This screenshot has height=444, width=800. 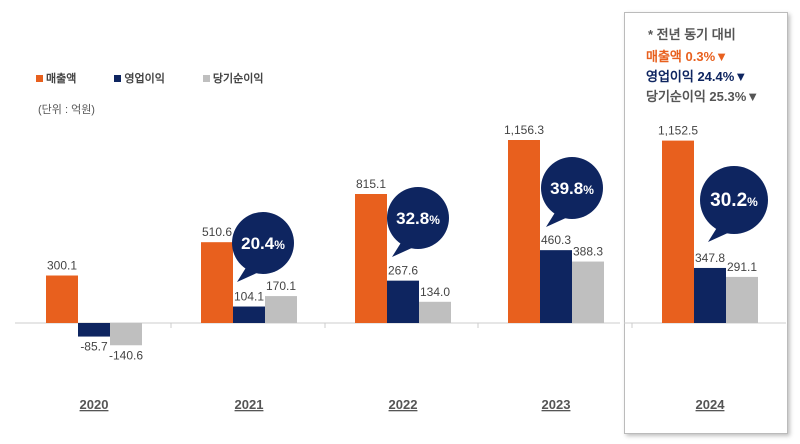 I want to click on legend-item-sales: 매출액, so click(x=56, y=78).